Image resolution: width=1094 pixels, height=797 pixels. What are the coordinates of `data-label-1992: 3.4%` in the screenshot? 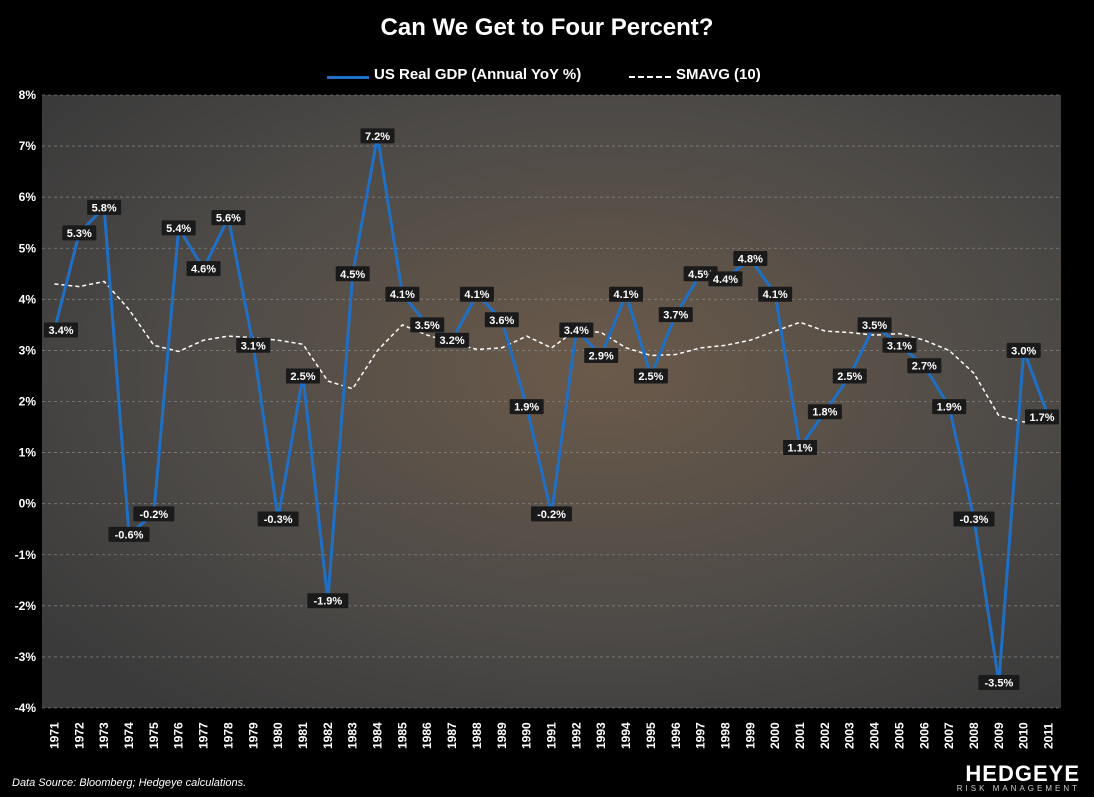 It's located at (576, 330).